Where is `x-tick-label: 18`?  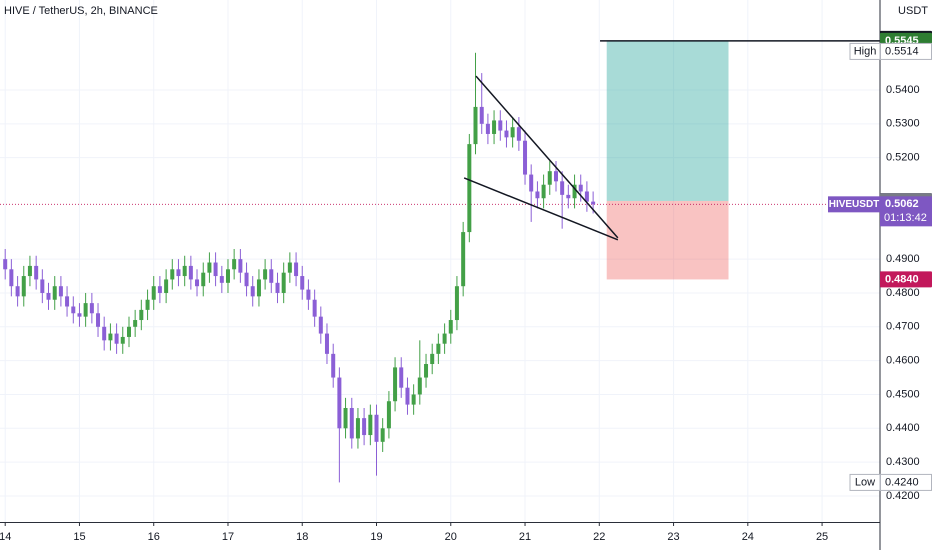
x-tick-label: 18 is located at coordinates (302, 537).